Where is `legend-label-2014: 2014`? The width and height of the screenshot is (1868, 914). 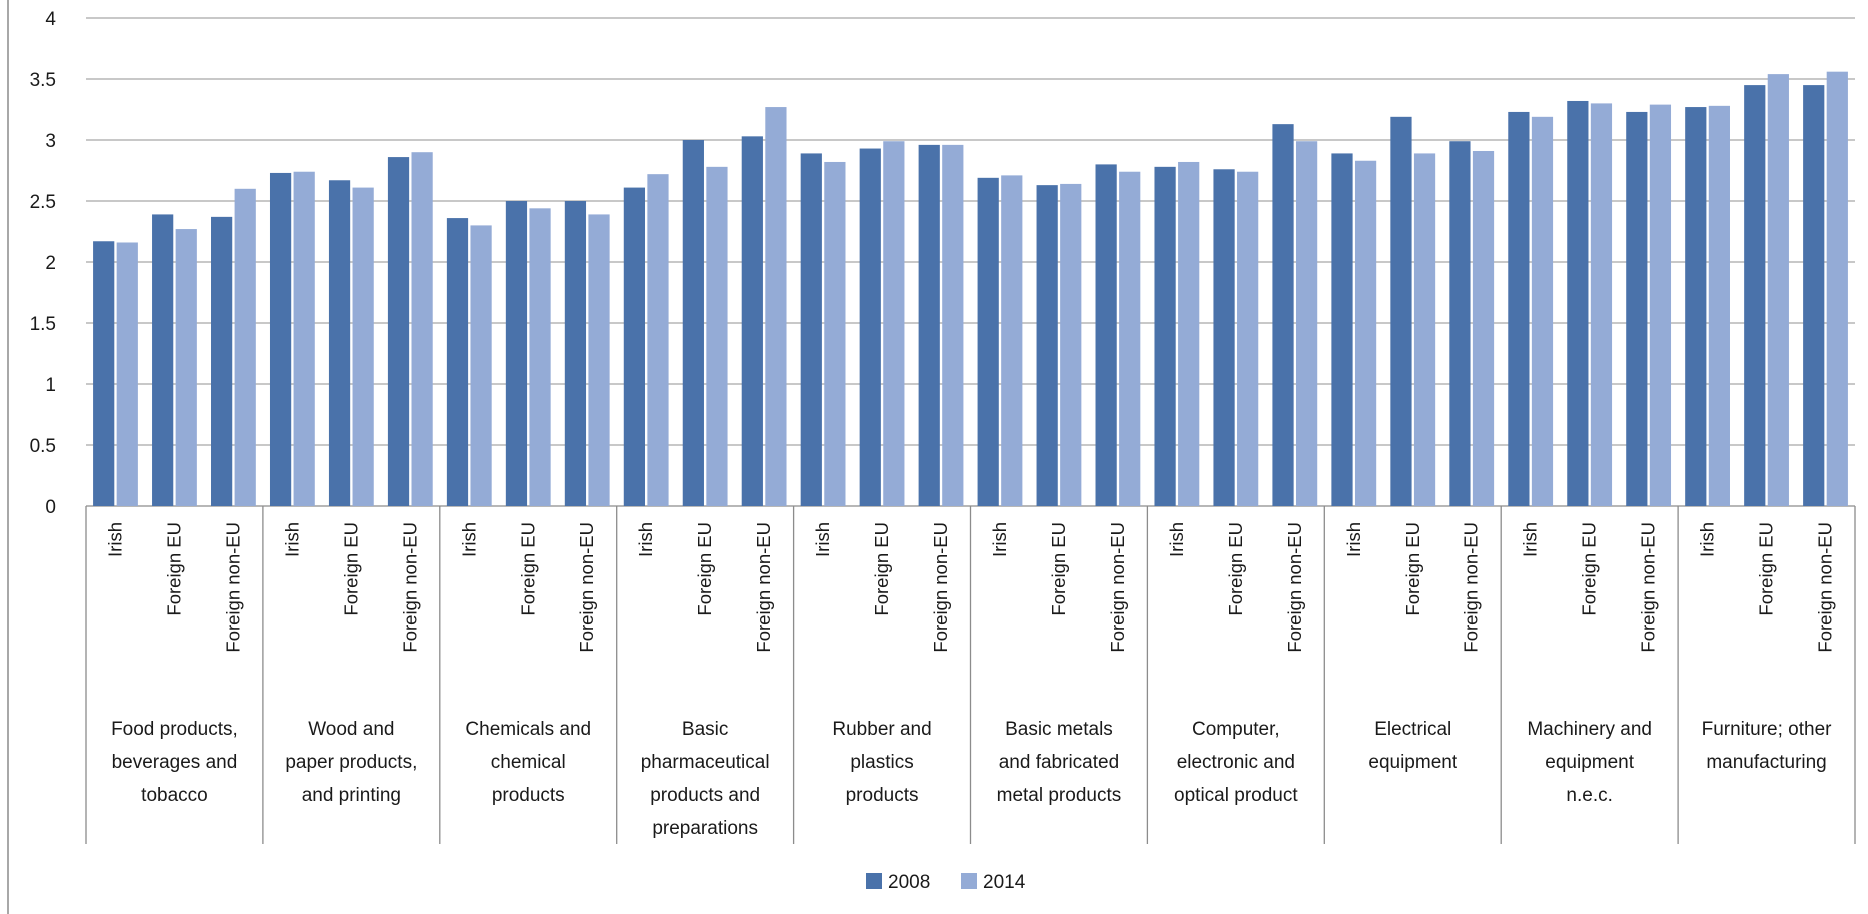
legend-label-2014: 2014 is located at coordinates (1004, 882).